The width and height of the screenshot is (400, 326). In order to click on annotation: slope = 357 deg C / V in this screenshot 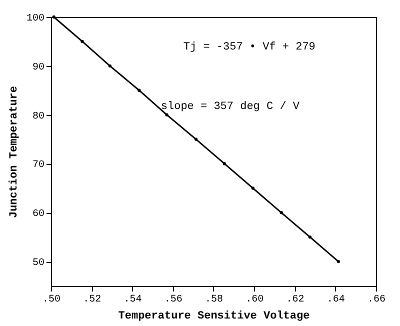, I will do `click(230, 107)`.